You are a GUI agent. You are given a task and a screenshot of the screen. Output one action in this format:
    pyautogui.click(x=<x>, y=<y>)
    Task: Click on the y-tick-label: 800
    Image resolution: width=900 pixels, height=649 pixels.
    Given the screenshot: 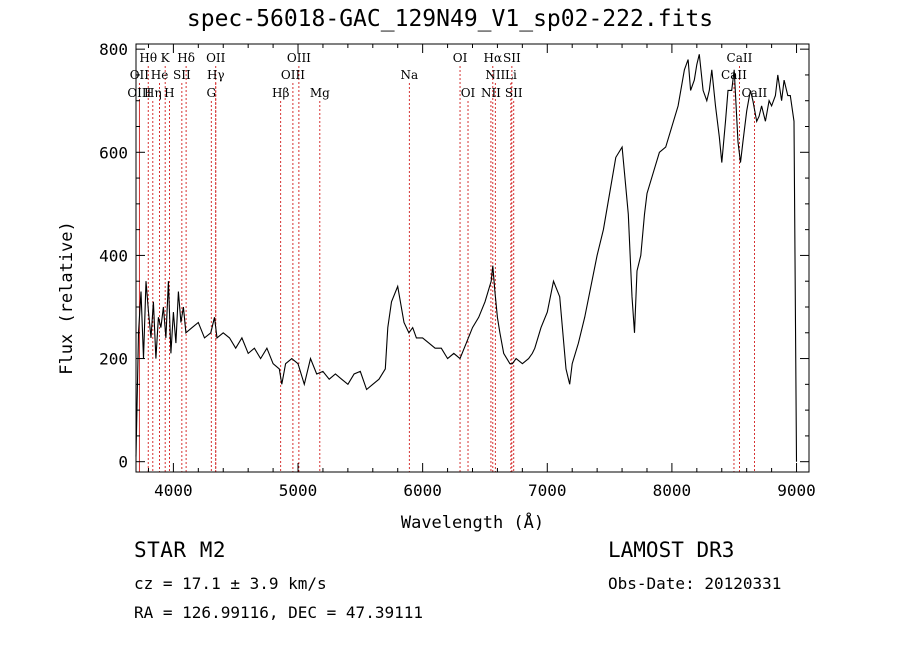 What is the action you would take?
    pyautogui.click(x=113, y=49)
    